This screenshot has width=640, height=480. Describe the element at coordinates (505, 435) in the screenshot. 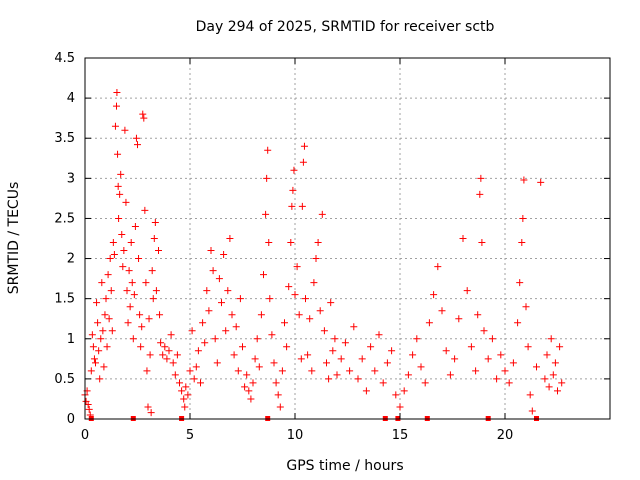

I see `x-tick-label: 20` at that location.